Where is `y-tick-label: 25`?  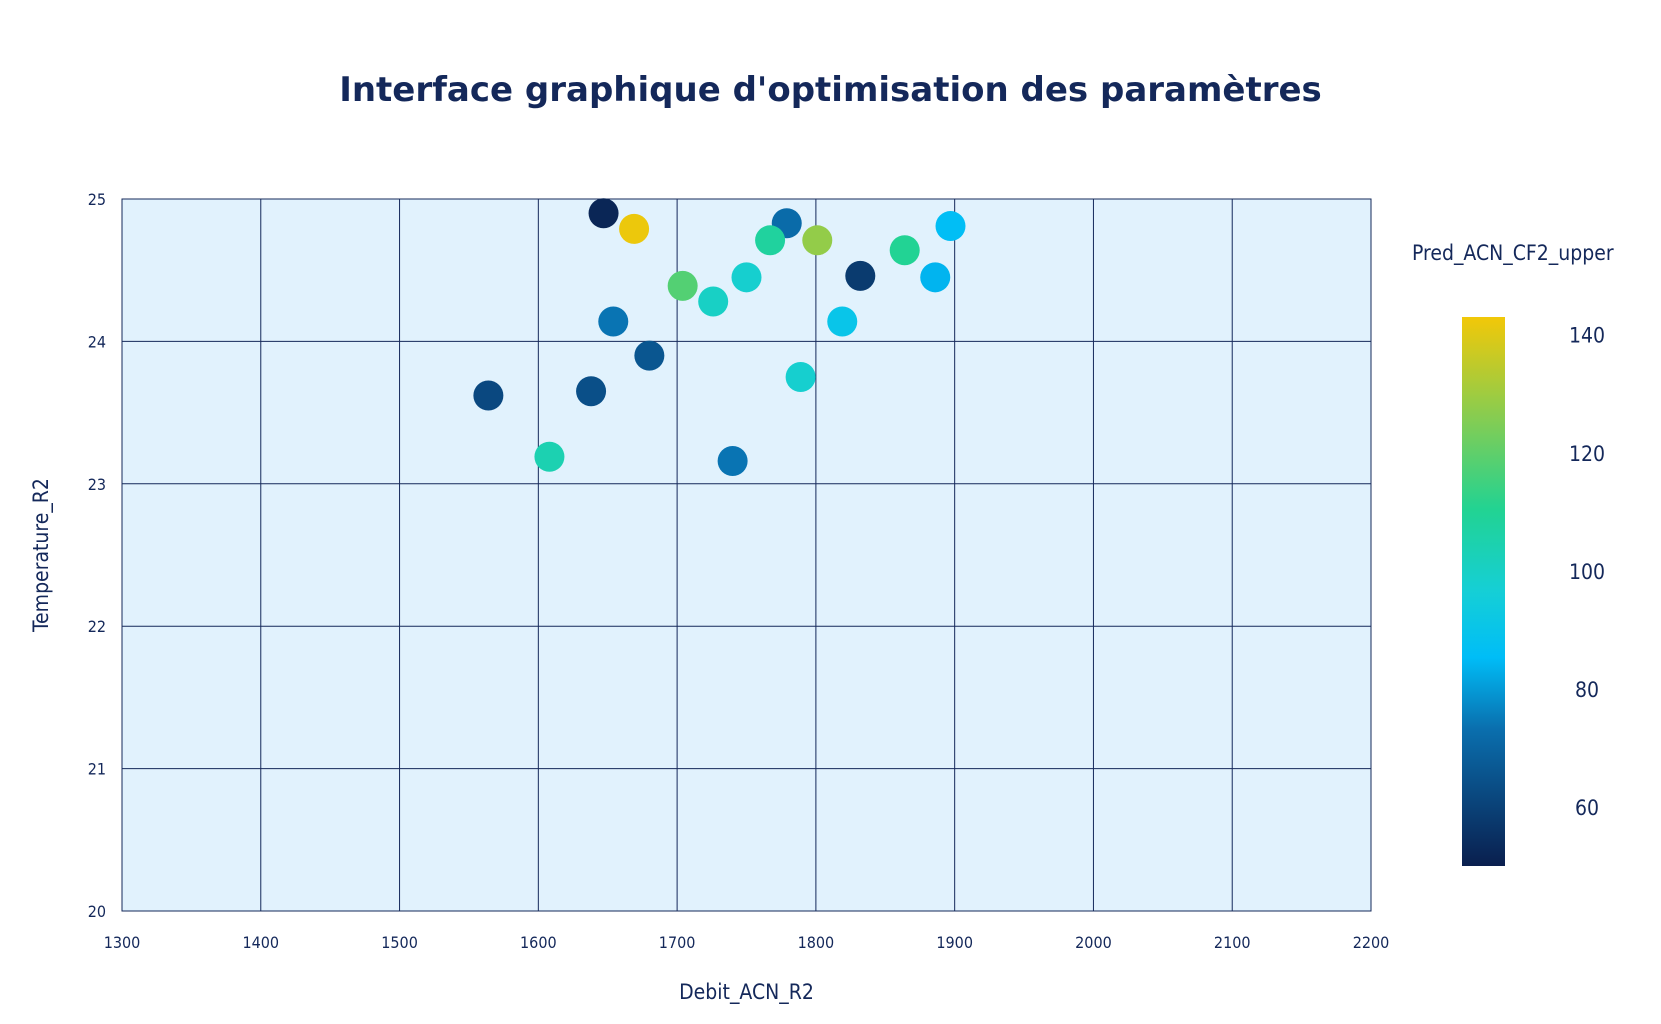 y-tick-label: 25 is located at coordinates (97, 199).